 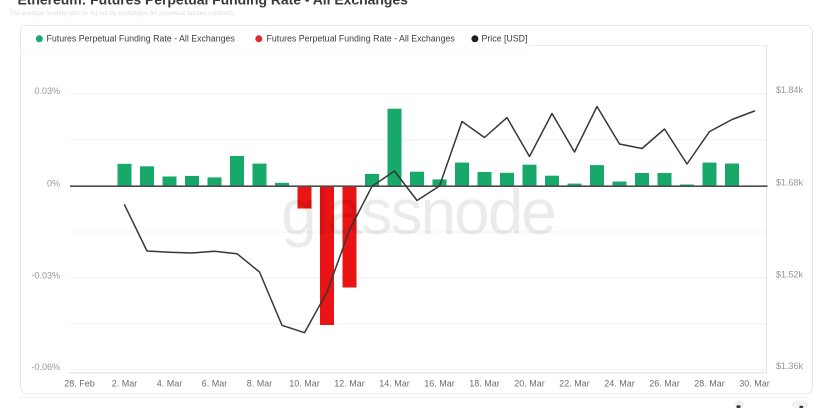 I want to click on svg-text: $1.68k, so click(x=790, y=182).